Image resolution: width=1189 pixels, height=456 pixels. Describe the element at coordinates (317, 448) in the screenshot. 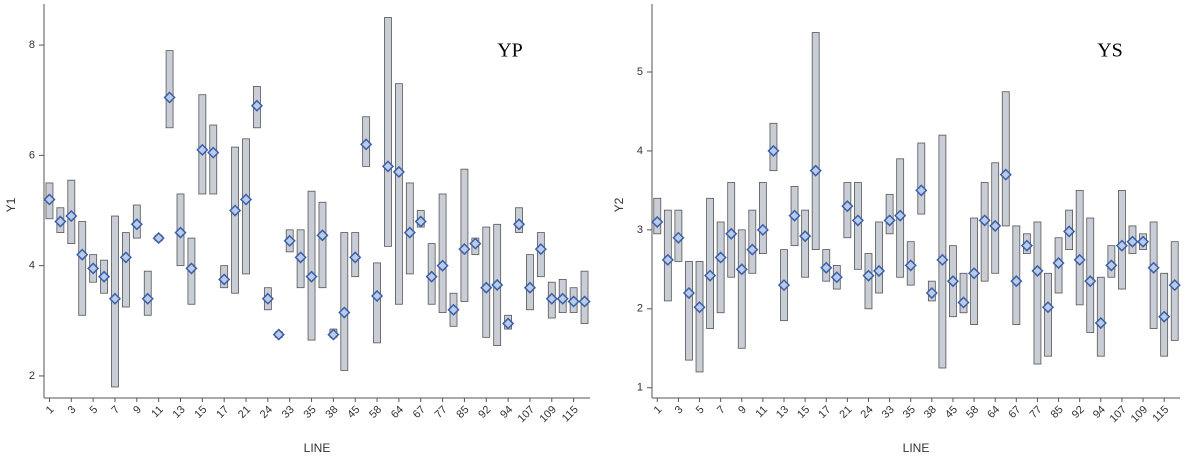

I see `x-axis-label: LINE` at that location.